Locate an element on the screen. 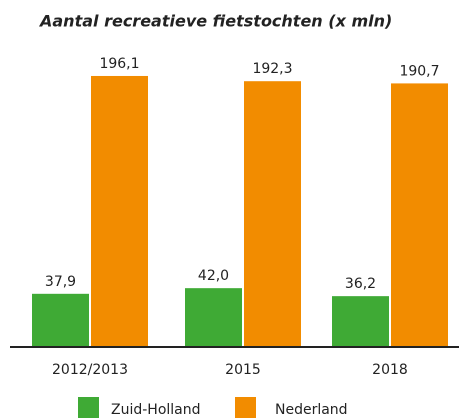  value-label: 36,2 is located at coordinates (360, 284).